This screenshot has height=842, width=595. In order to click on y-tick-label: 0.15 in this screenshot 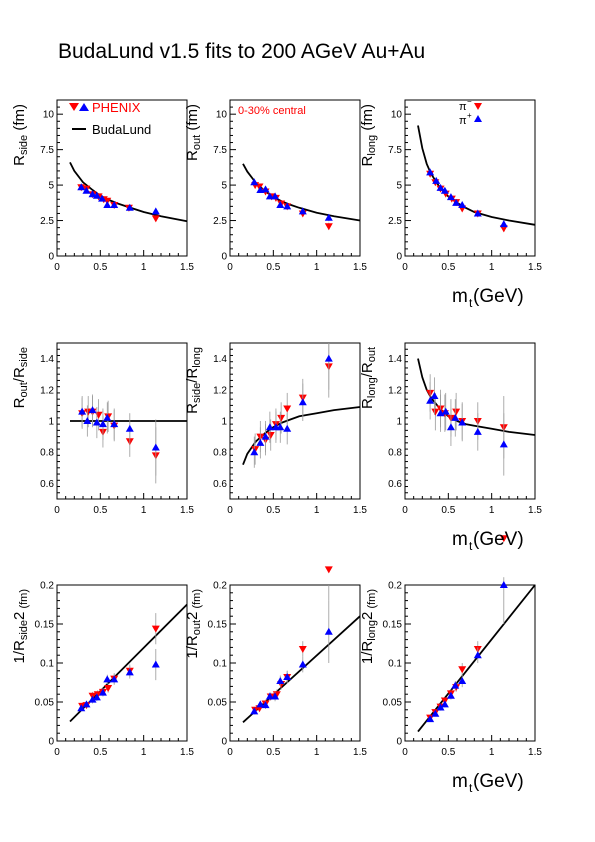, I will do `click(393, 625)`.